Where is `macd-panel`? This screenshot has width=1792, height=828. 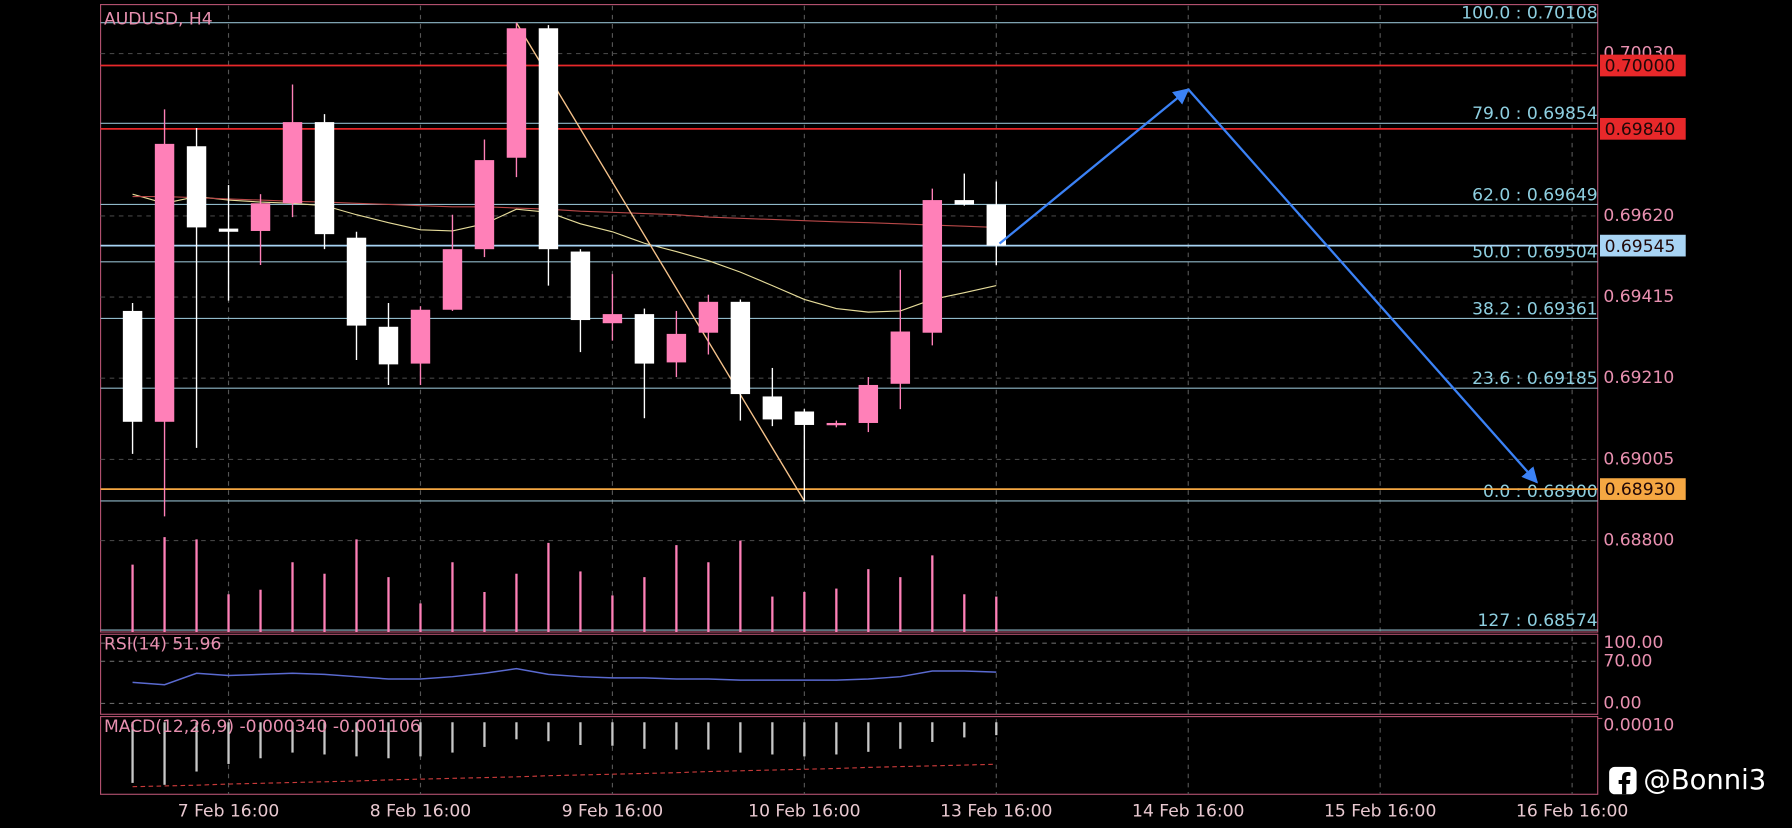 macd-panel is located at coordinates (849, 755).